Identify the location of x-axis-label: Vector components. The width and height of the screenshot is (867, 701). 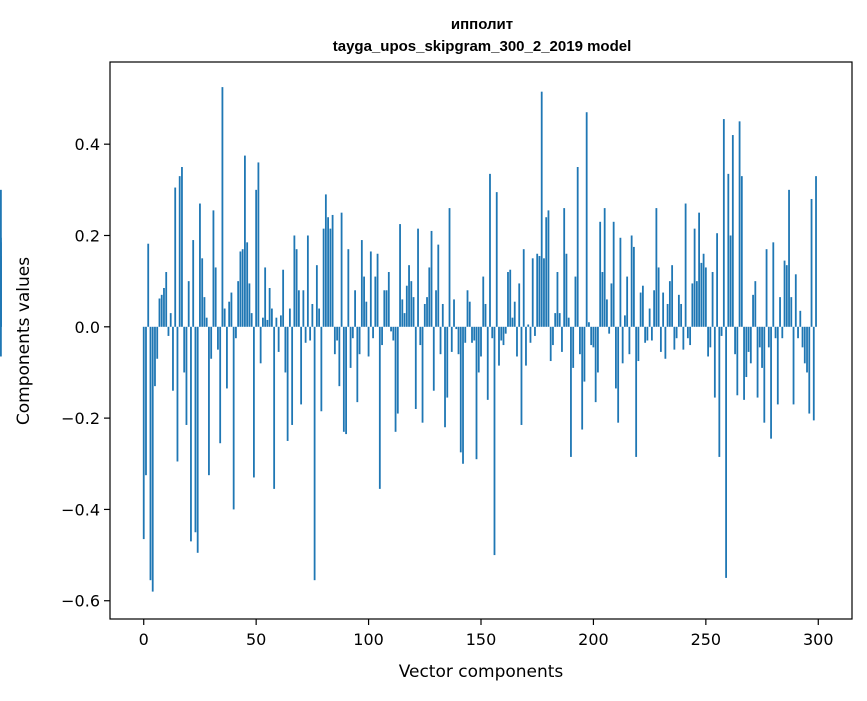
(481, 672).